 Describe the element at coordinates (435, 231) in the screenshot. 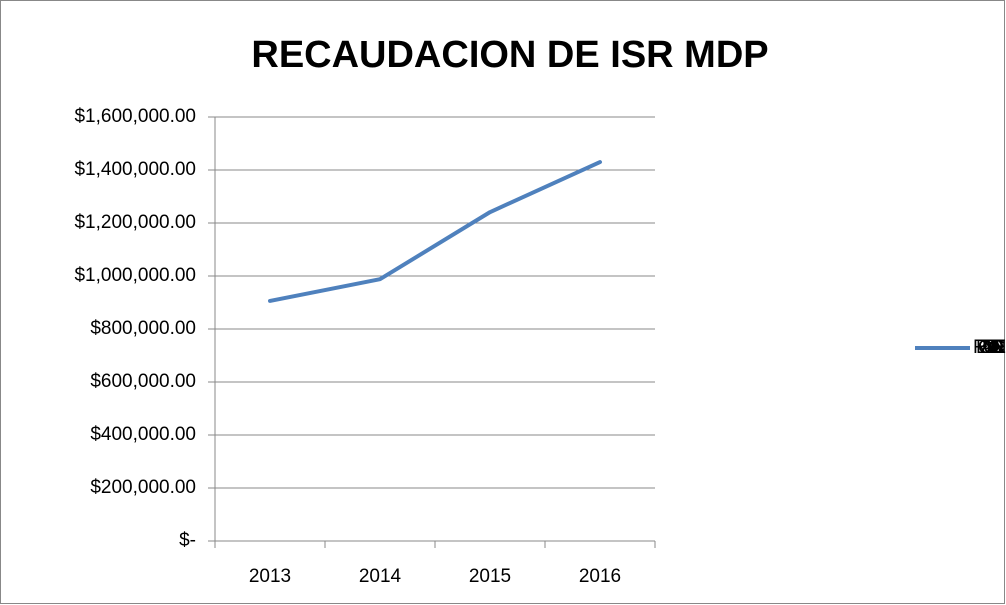

I see `data-line` at that location.